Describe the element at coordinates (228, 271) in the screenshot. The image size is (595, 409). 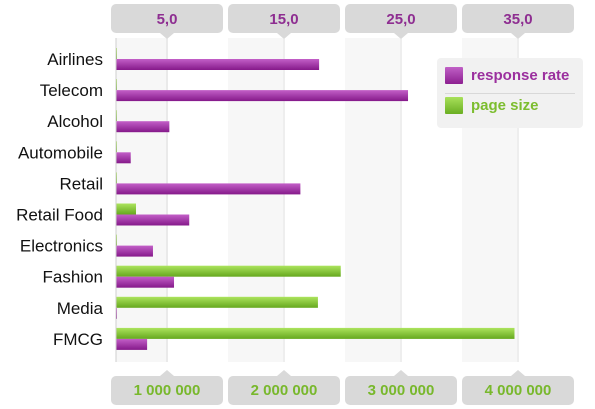
I see `bar-page-size-fashion` at that location.